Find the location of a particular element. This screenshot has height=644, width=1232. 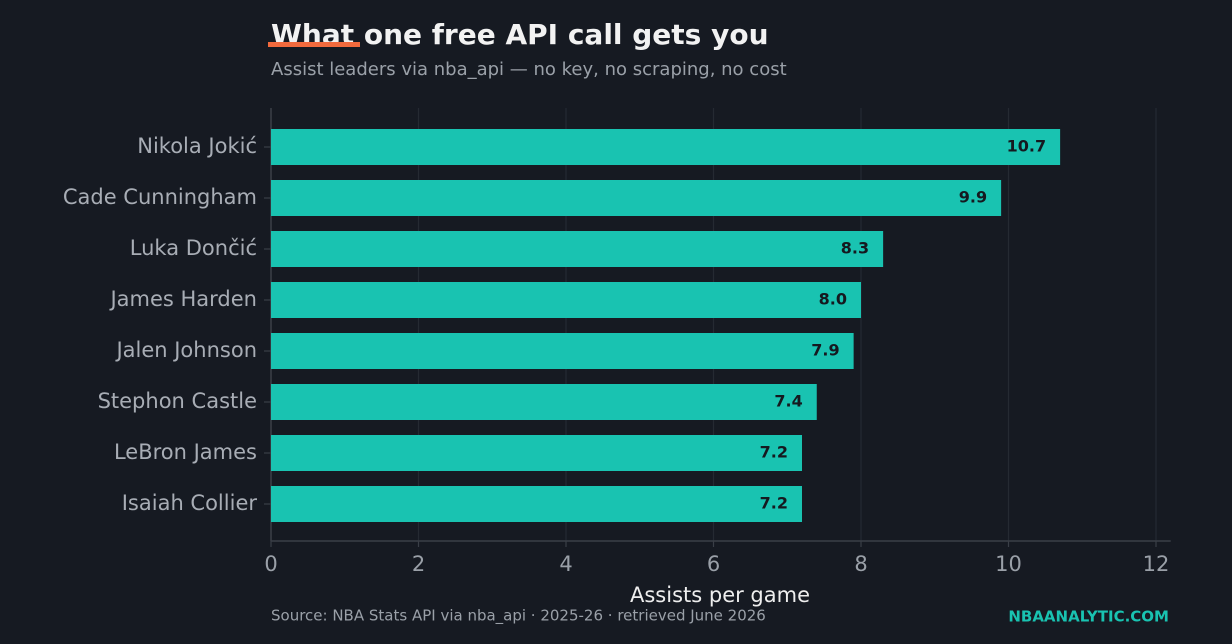

value-label: 9.9 is located at coordinates (973, 197).